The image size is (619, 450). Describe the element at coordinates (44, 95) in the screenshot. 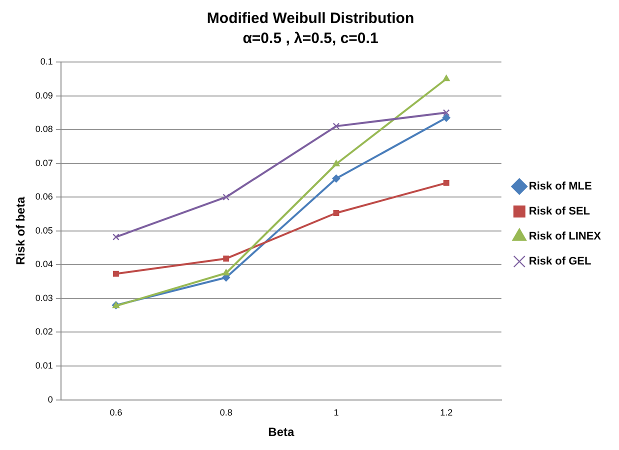

I see `y-tick-label: 0.09` at that location.